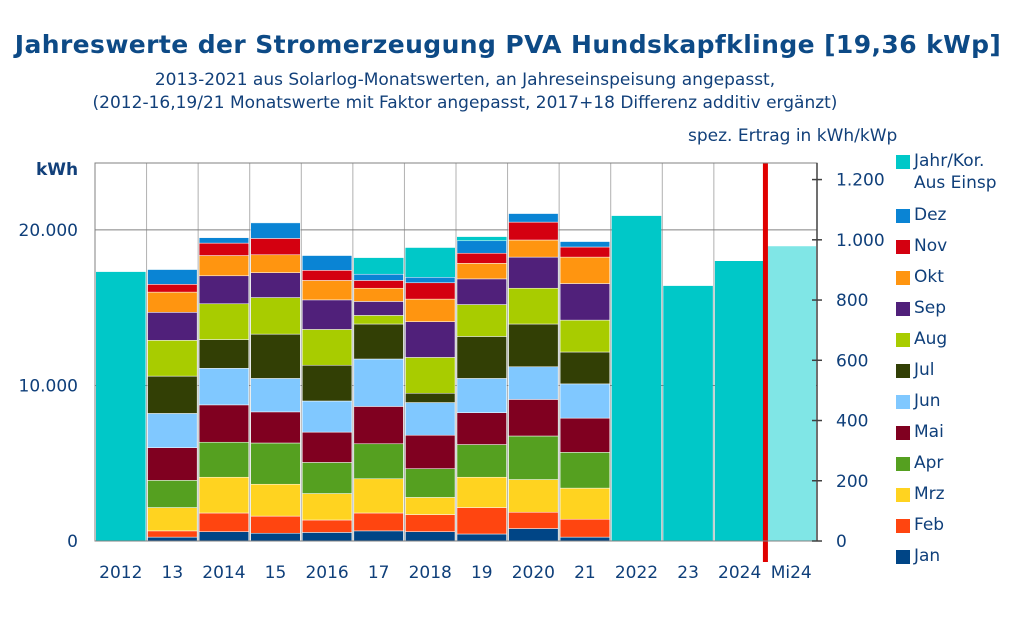  I want to click on bar-2016-dez, so click(327, 263).